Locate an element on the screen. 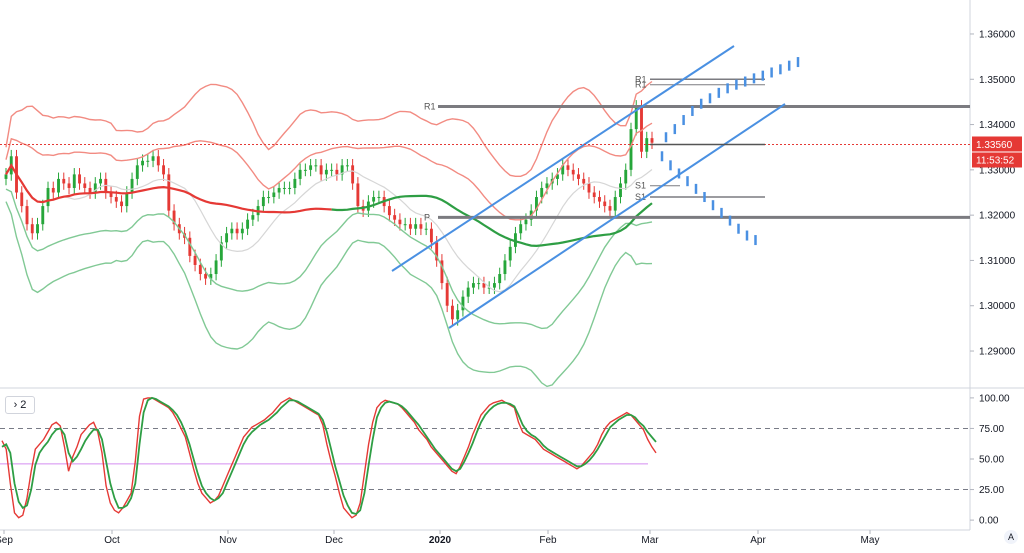  pane-collapse-button: › 2 is located at coordinates (20, 405).